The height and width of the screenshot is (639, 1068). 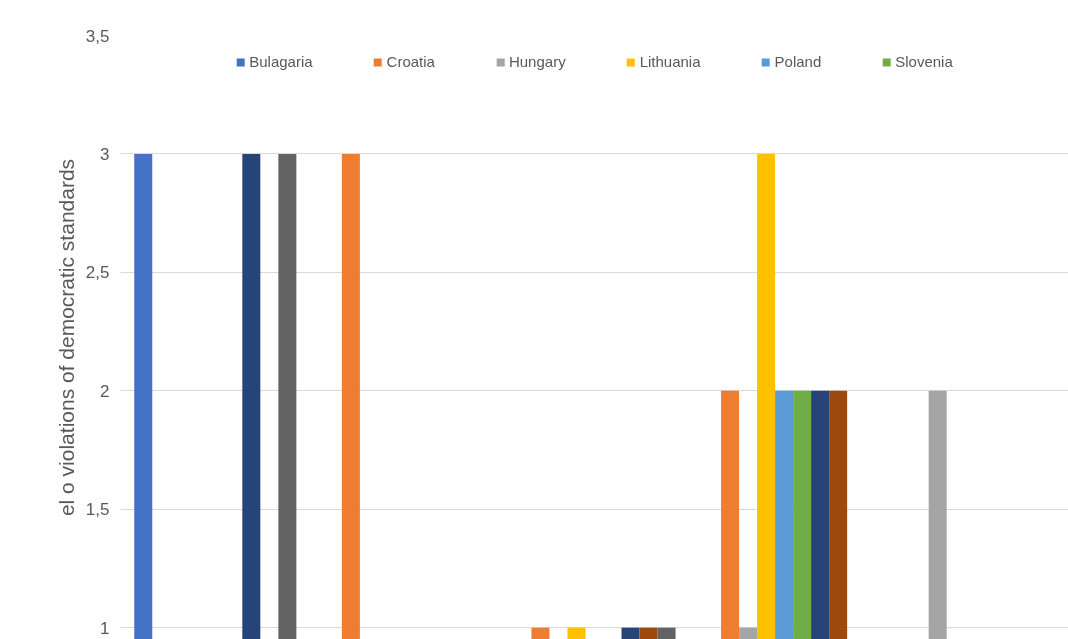 I want to click on legend-label: Lithuania, so click(x=670, y=61).